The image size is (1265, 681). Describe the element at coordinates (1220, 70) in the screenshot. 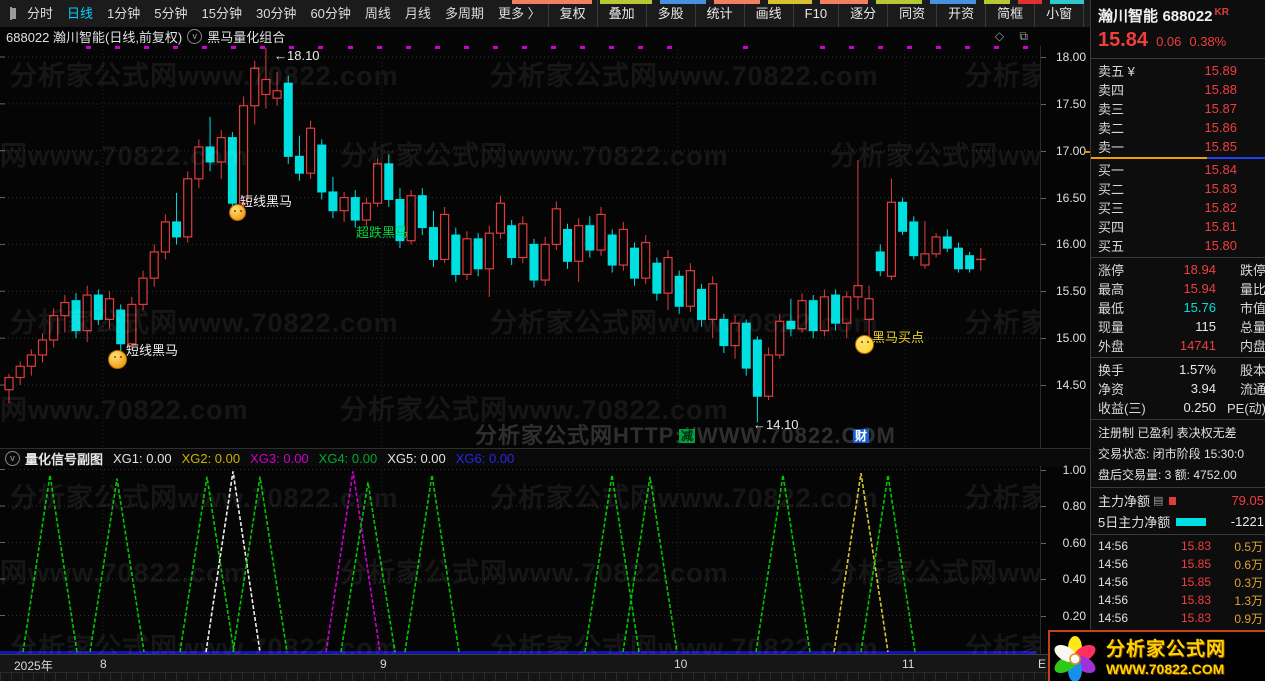

I see `level-price: 15.89` at that location.